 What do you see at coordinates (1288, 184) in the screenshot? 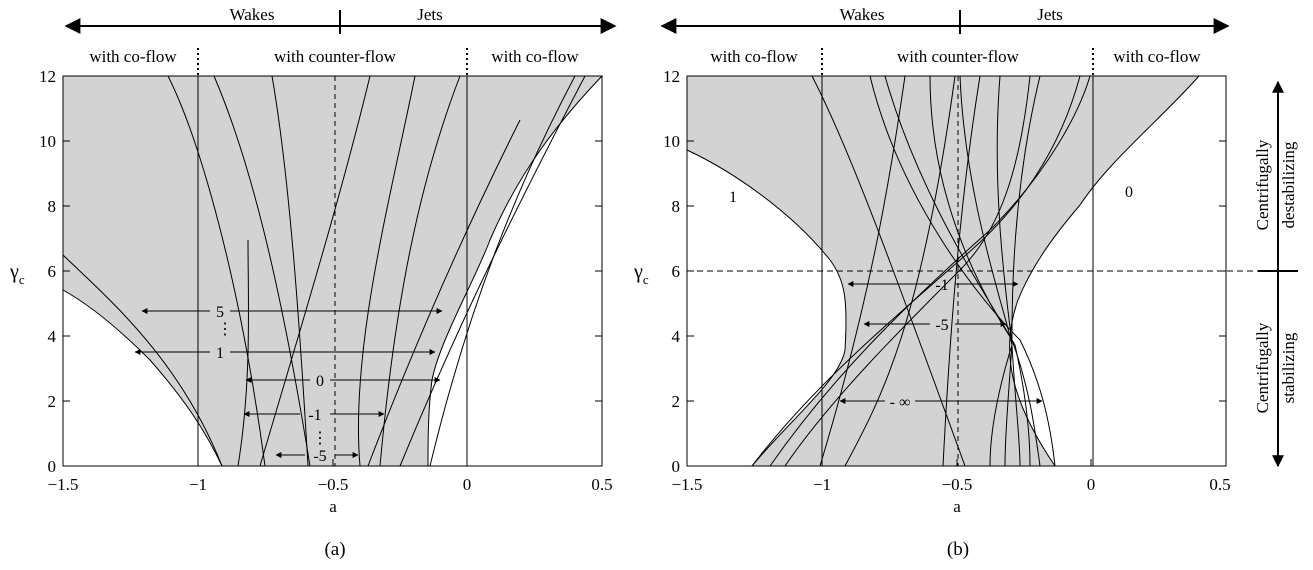
I see `side-label-top-2: destabilizing` at bounding box center [1288, 184].